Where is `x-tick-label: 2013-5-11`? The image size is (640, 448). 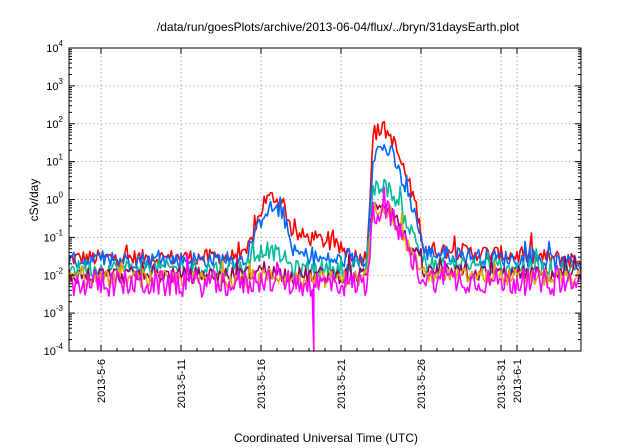 x-tick-label: 2013-5-11 is located at coordinates (182, 383).